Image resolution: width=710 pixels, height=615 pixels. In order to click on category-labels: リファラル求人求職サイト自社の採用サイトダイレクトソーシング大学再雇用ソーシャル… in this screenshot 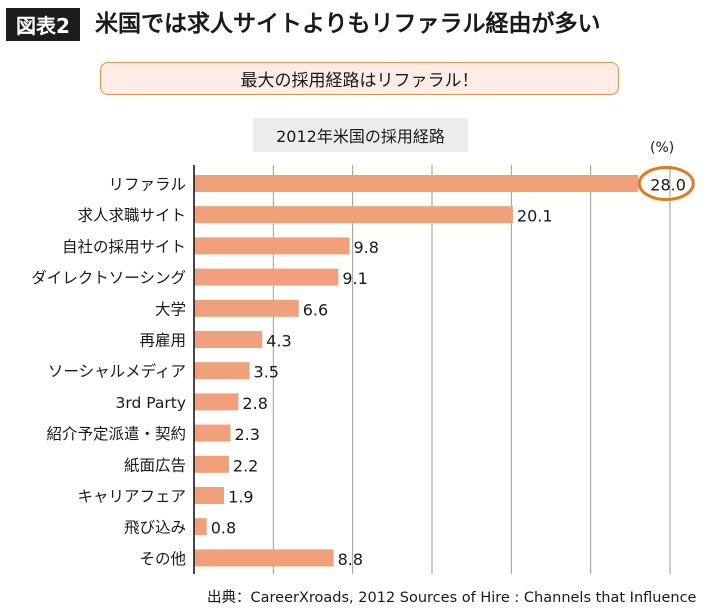, I will do `click(108, 372)`.